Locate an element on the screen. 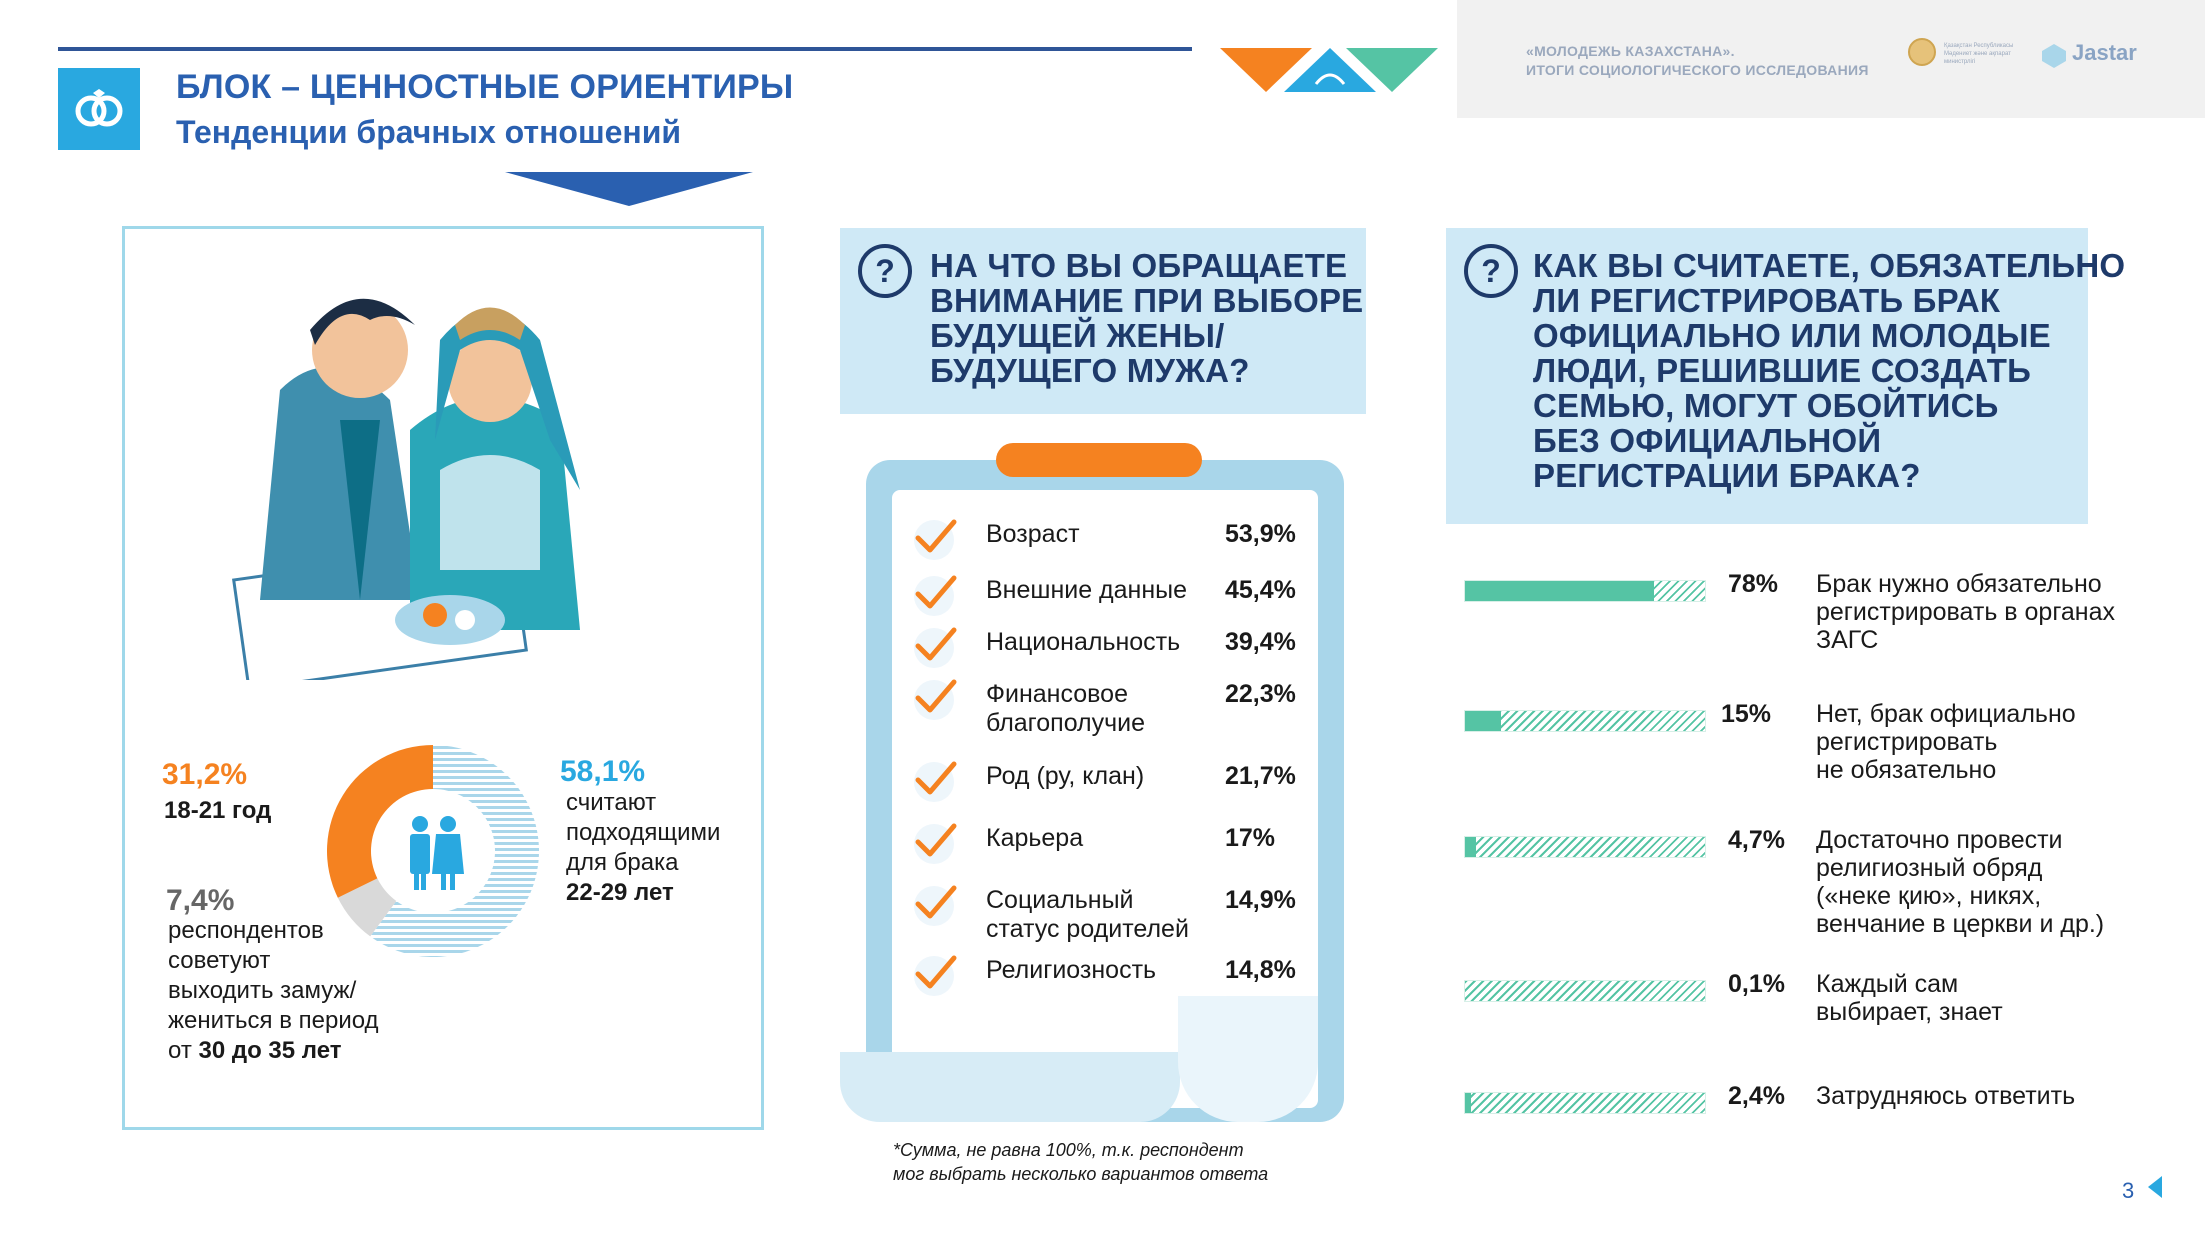 The height and width of the screenshot is (1241, 2205). clipboard-clip is located at coordinates (1099, 460).